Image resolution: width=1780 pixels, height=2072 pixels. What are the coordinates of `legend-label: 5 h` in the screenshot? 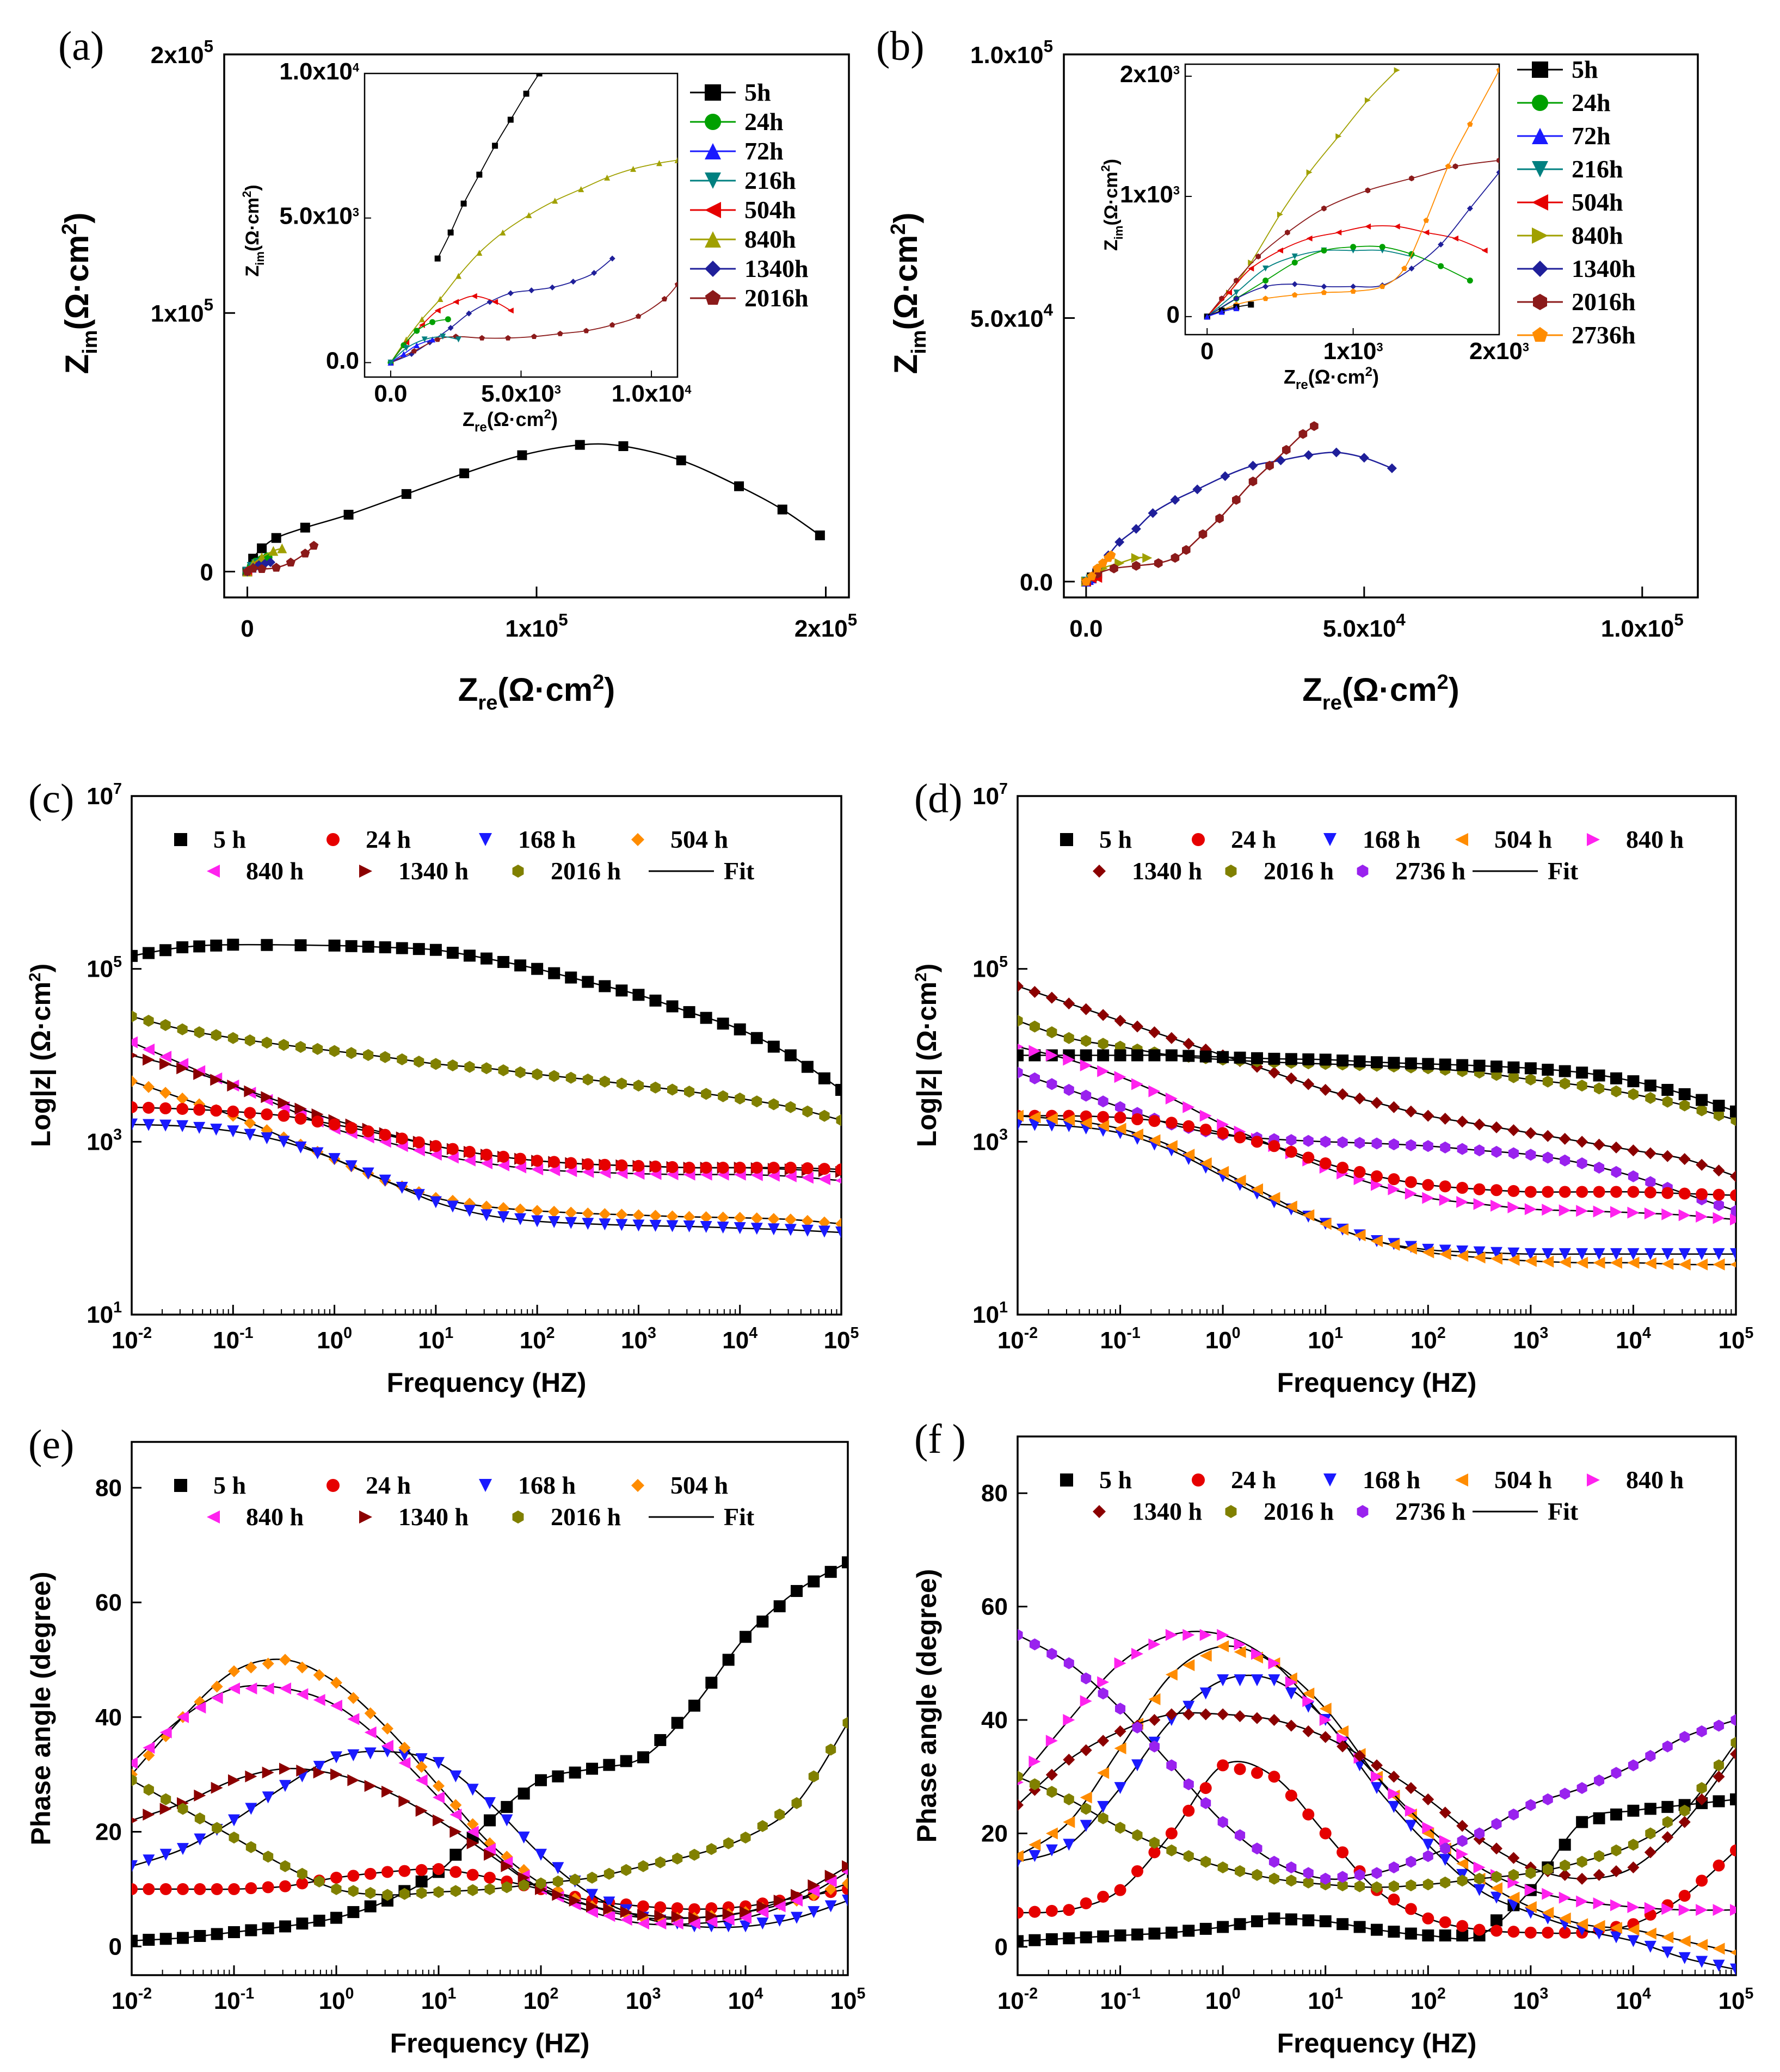 It's located at (229, 1485).